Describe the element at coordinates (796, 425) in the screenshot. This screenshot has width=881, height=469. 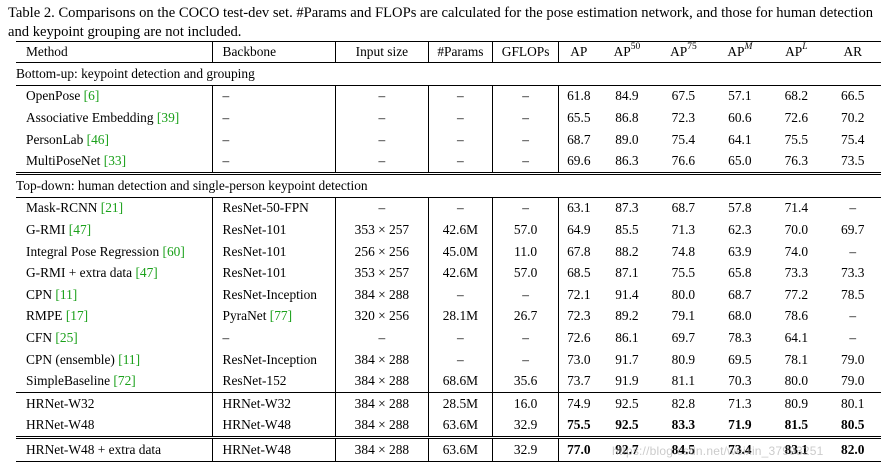
I see `apl-cell: 81.5` at that location.